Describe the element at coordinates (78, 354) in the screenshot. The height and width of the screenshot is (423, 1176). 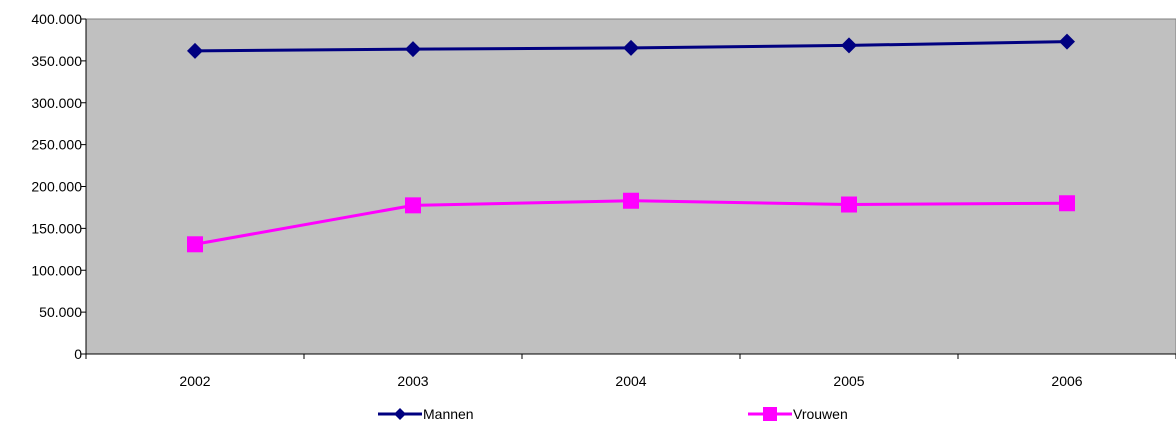
I see `y-tick-label: 0` at that location.